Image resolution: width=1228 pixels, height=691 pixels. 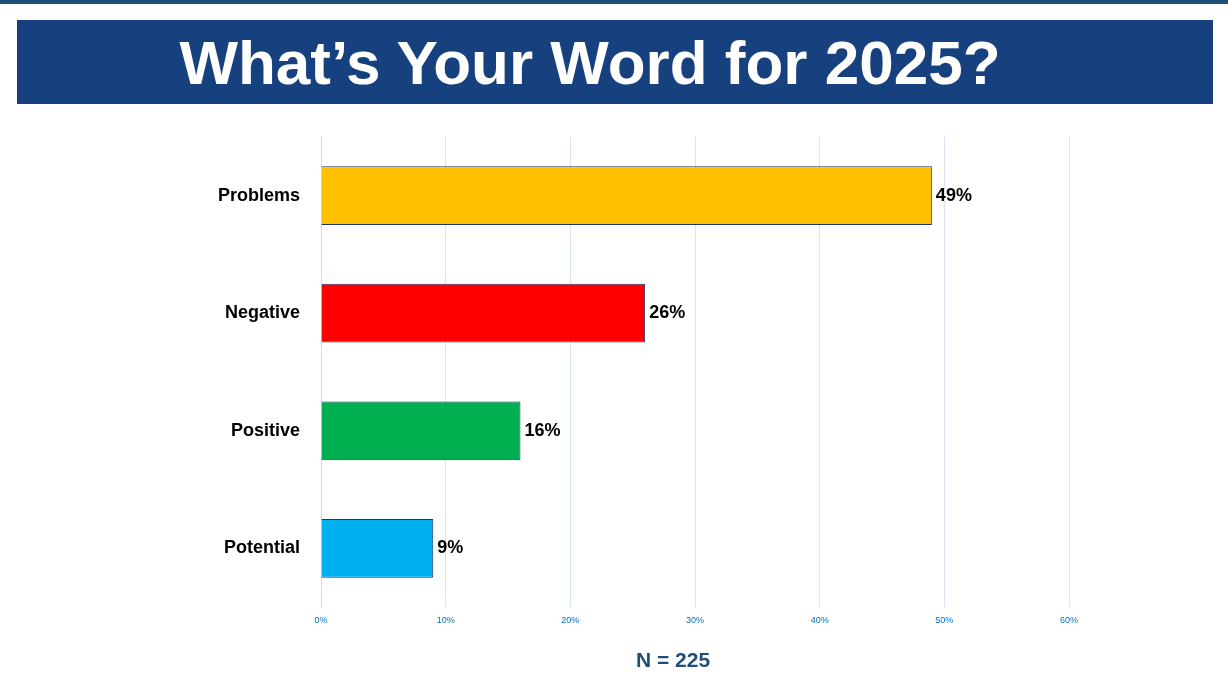 What do you see at coordinates (450, 547) in the screenshot?
I see `data-label: 9%` at bounding box center [450, 547].